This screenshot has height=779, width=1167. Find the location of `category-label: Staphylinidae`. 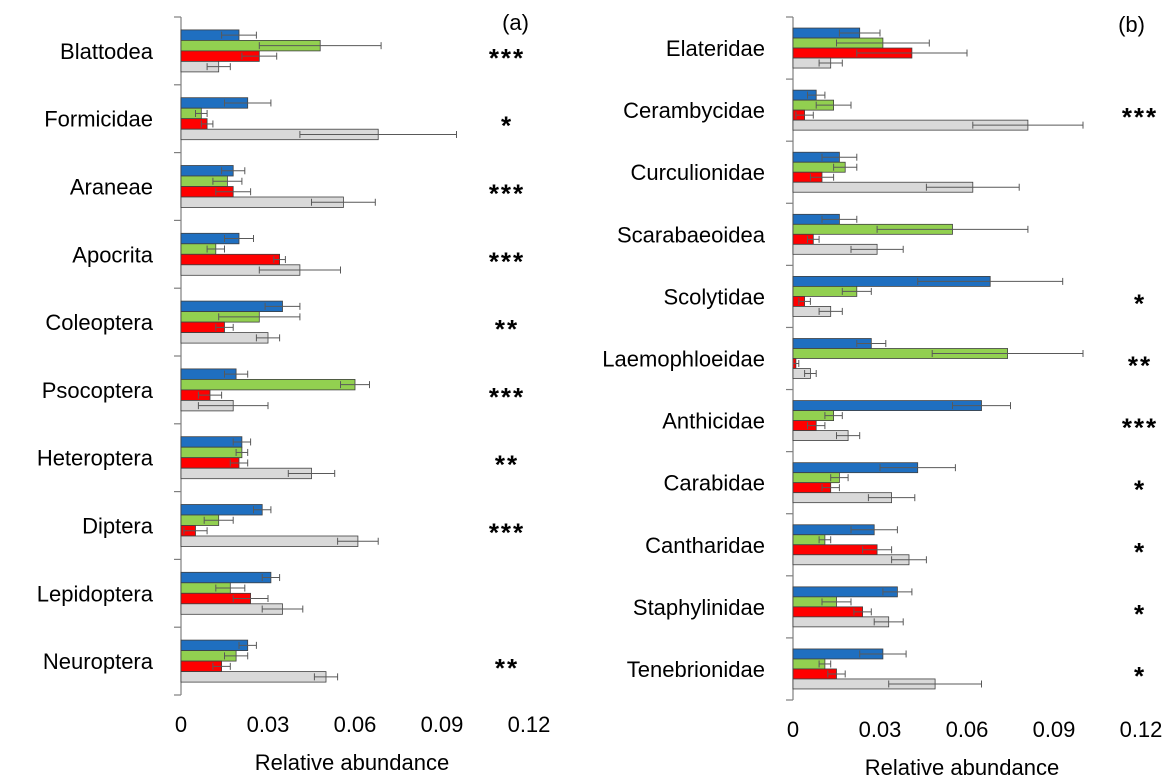

category-label: Staphylinidae is located at coordinates (699, 607).